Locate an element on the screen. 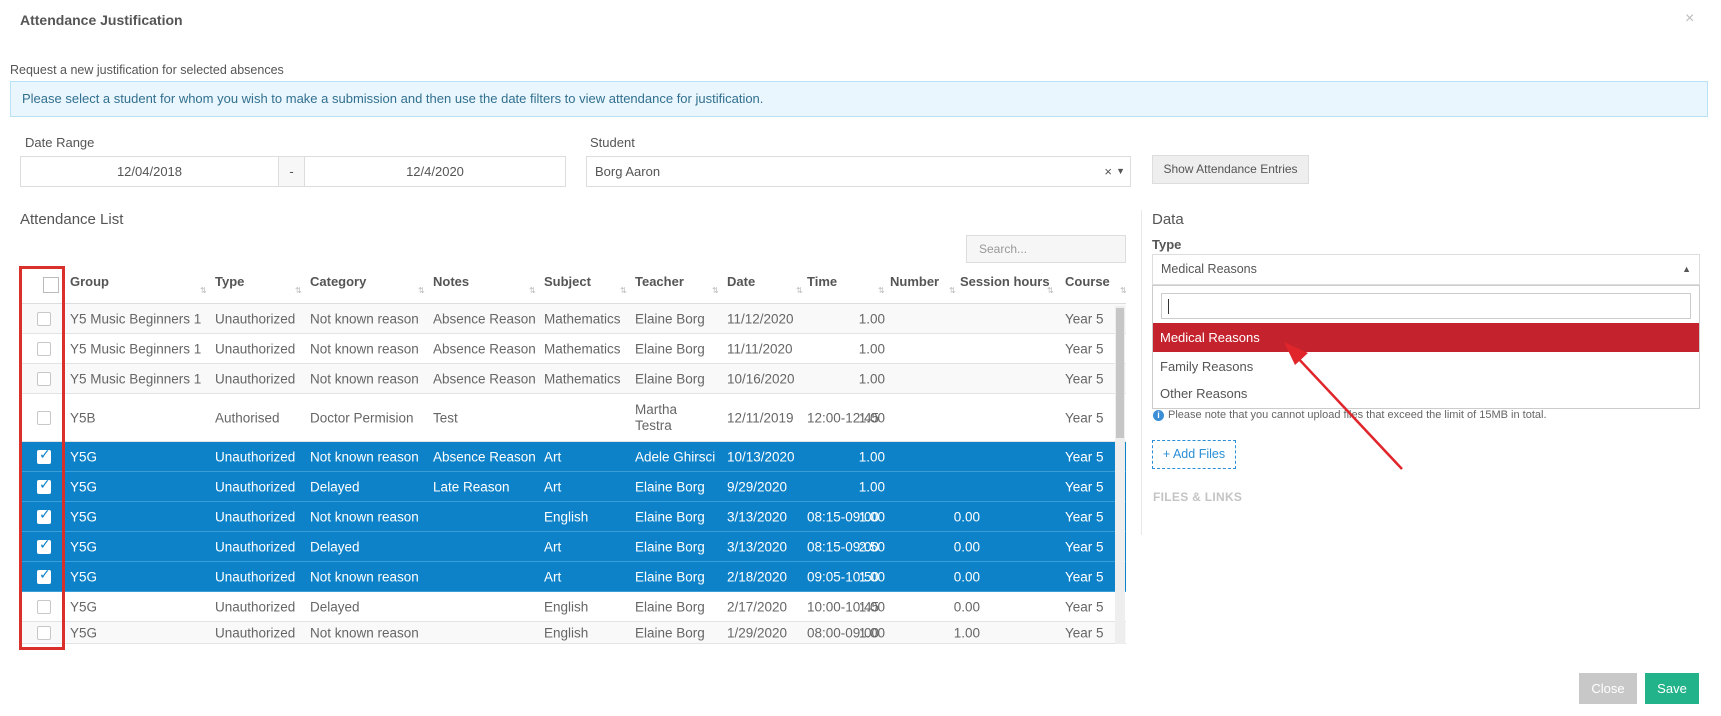  column-header: Notes is located at coordinates (451, 281).